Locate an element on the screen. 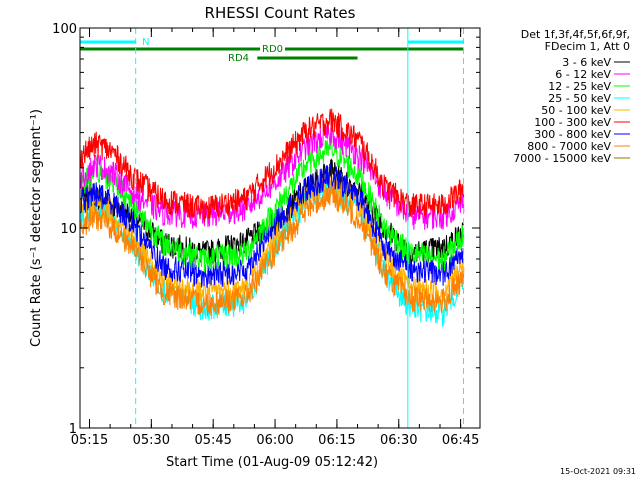 The image size is (640, 480). legend-label: 25 - 50 keV is located at coordinates (579, 98).